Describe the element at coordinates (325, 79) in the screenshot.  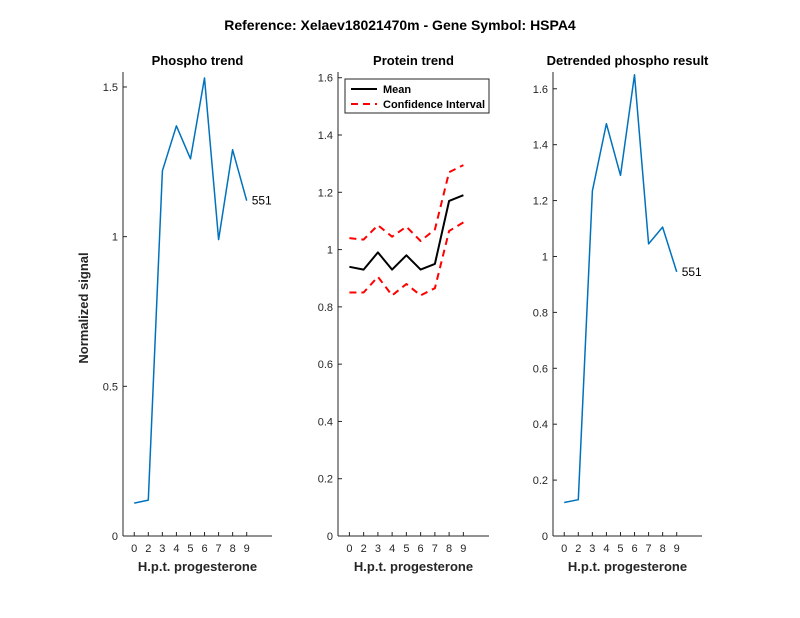
I see `y-tick-label: 1.6` at that location.